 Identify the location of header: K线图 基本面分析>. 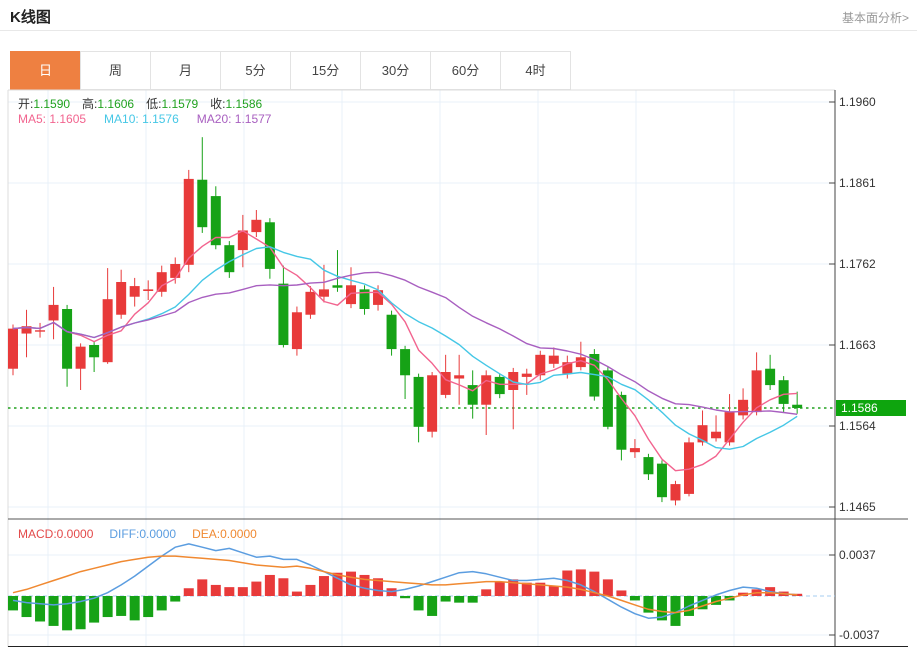
(458, 15).